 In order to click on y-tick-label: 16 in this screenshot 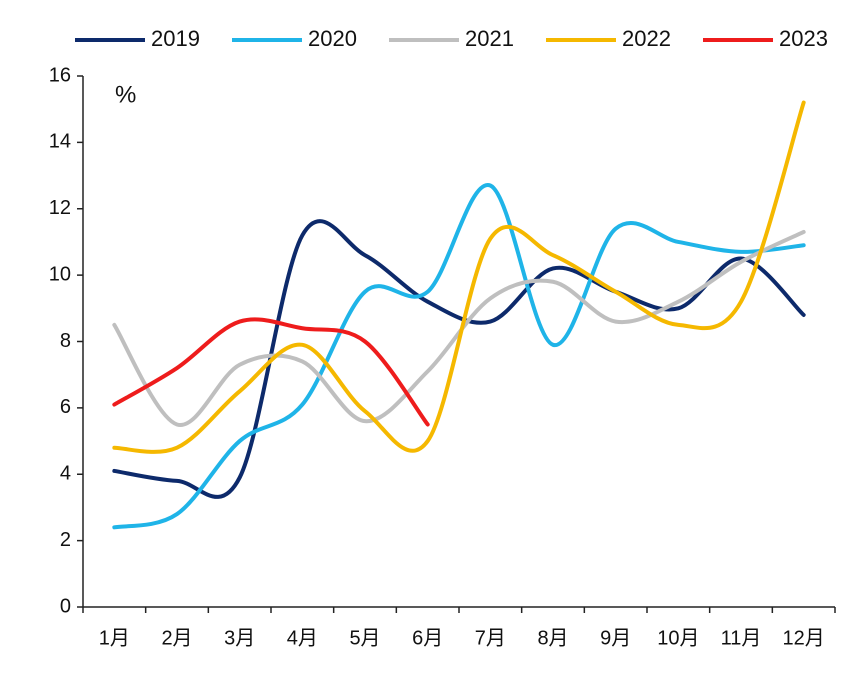, I will do `click(60, 75)`.